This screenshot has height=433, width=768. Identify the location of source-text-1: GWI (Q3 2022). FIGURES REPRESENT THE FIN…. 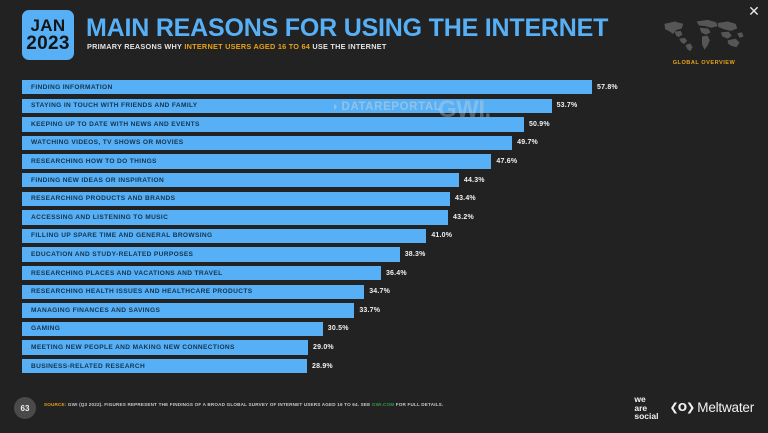
(219, 404).